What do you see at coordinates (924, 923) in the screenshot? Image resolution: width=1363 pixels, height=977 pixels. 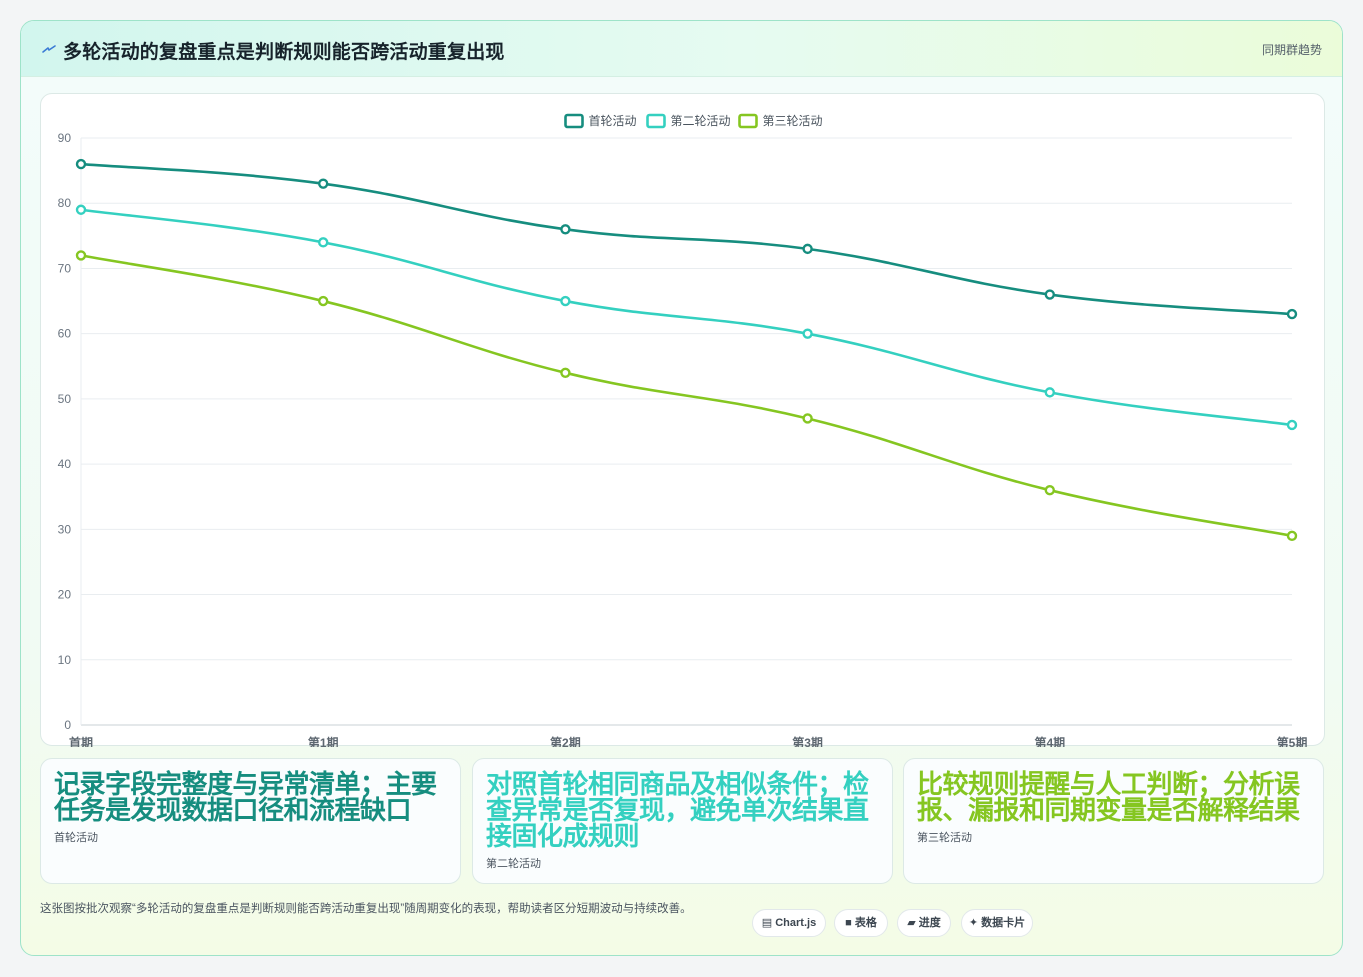 I see `pill-progress: ▰ 进度` at bounding box center [924, 923].